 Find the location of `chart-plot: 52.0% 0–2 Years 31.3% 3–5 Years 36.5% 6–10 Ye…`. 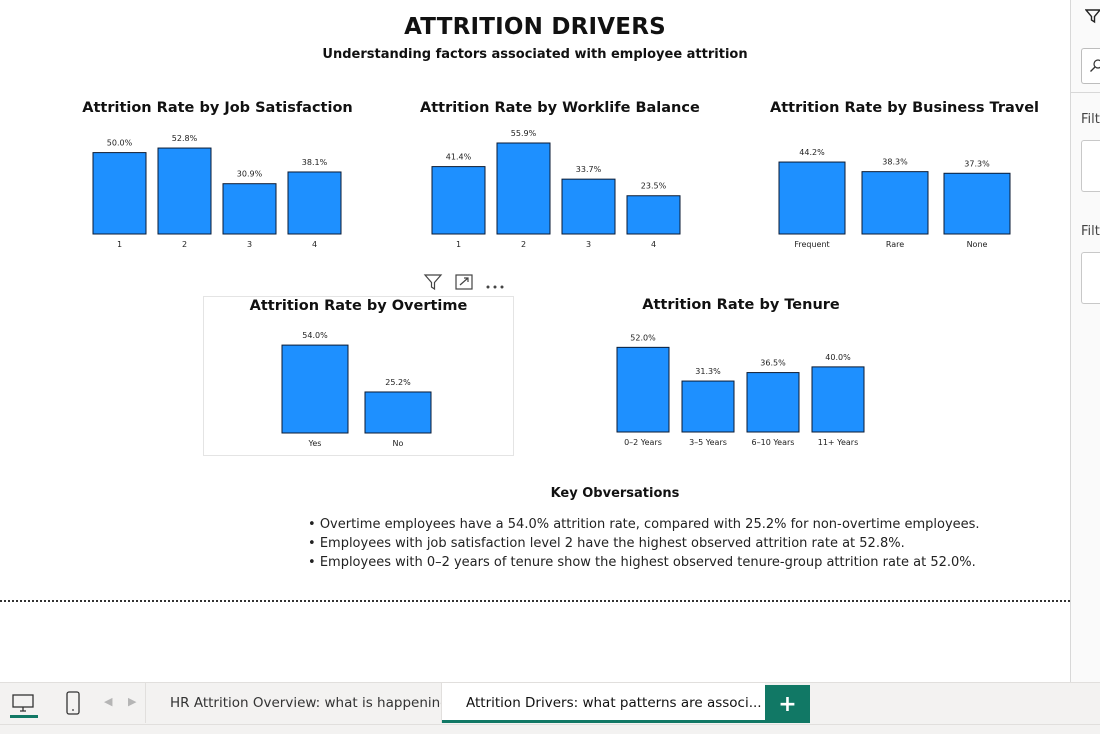

chart-plot: 52.0% 0–2 Years 31.3% 3–5 Years 36.5% 6–10 Ye… is located at coordinates (740, 390).